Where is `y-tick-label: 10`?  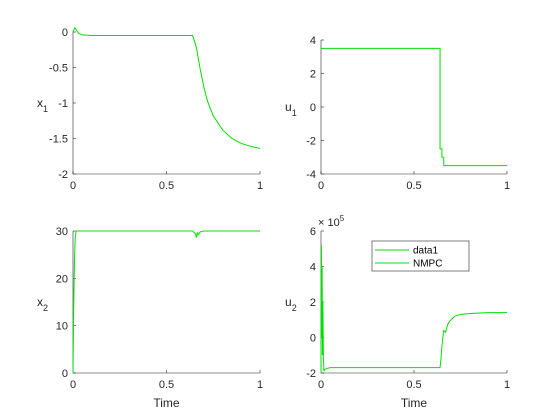 y-tick-label: 10 is located at coordinates (62, 327).